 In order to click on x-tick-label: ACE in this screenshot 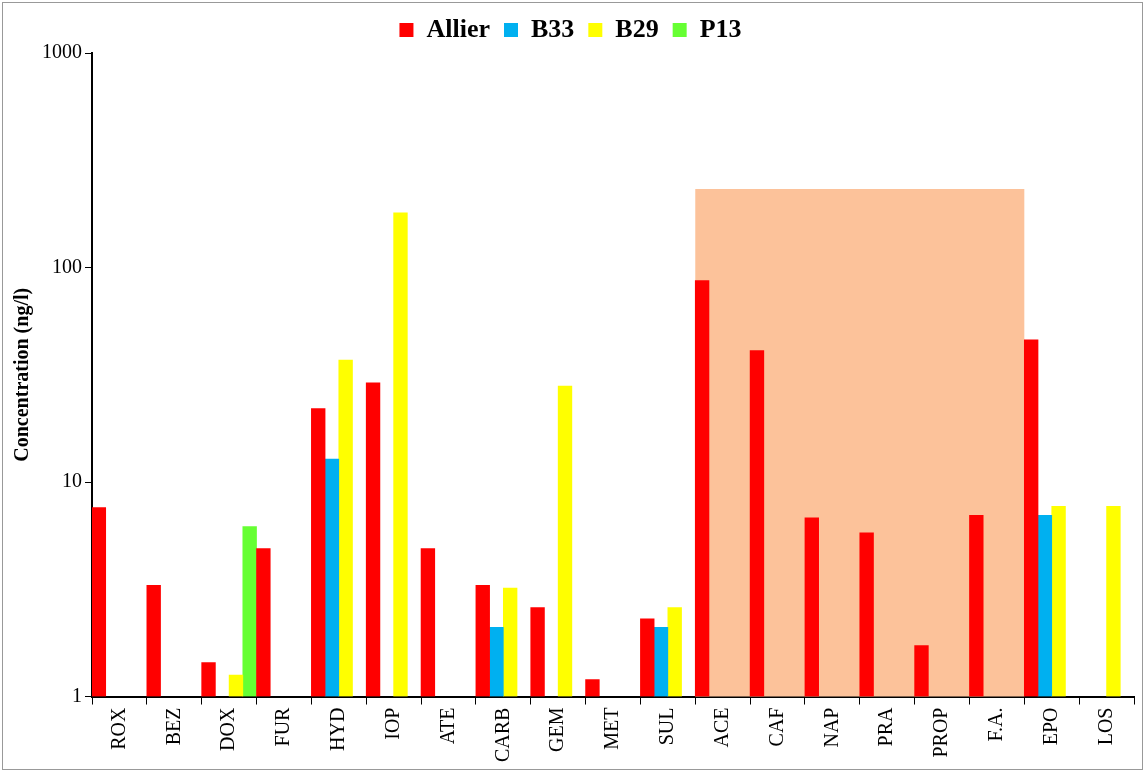, I will do `click(720, 727)`.